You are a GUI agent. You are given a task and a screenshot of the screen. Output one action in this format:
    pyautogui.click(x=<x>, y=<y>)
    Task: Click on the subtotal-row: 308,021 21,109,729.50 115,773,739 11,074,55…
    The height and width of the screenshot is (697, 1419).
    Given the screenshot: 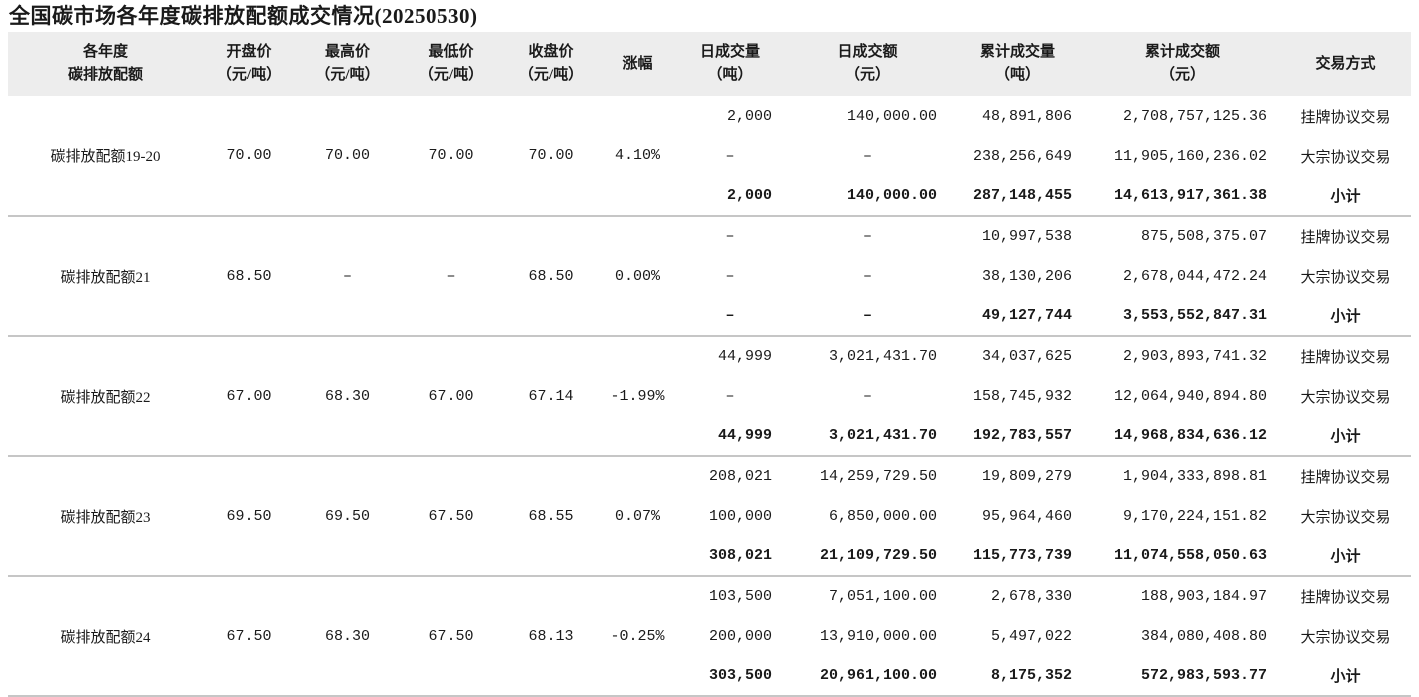 What is the action you would take?
    pyautogui.click(x=709, y=556)
    